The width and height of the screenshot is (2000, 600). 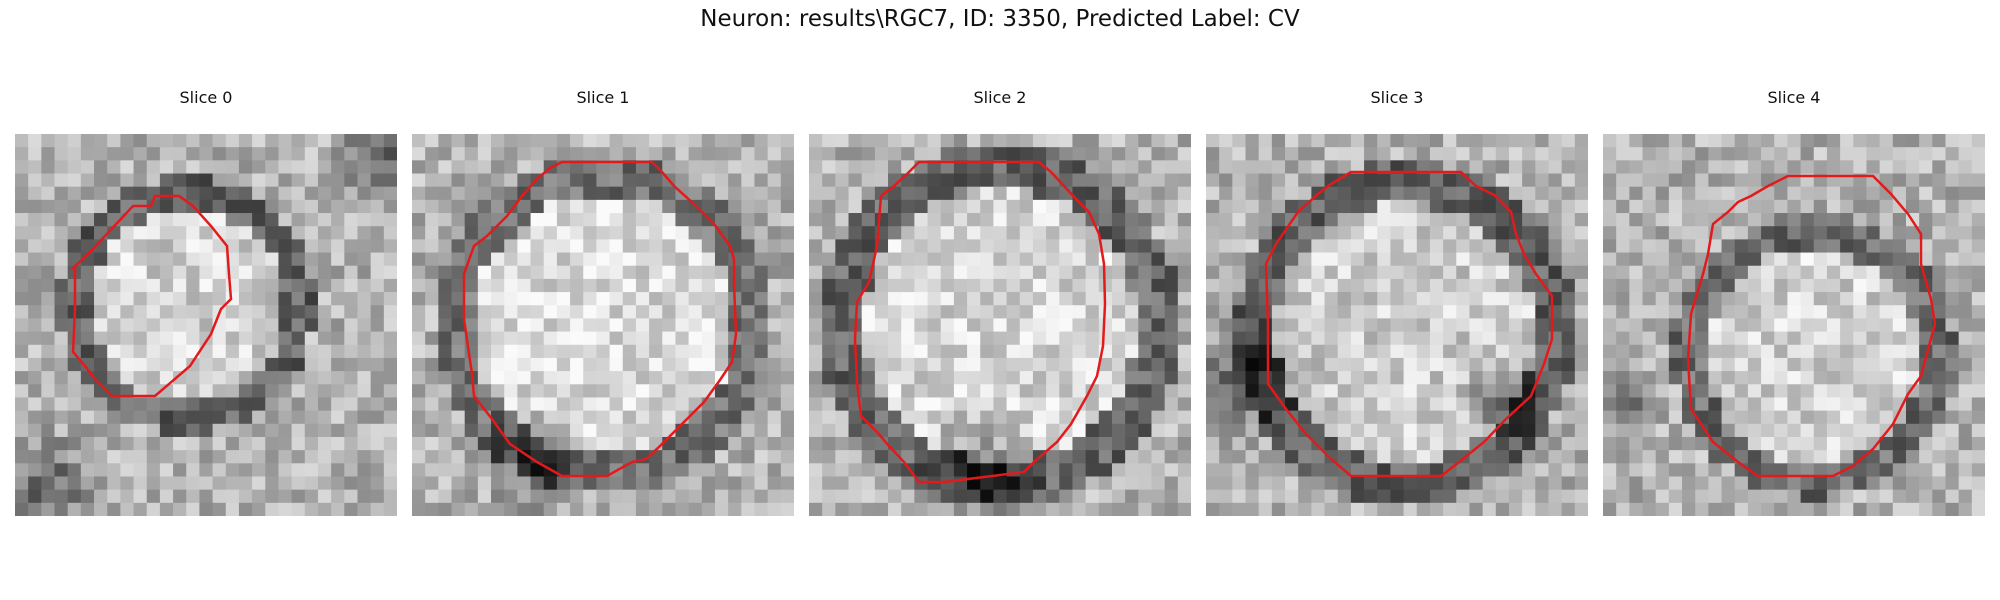 I want to click on slice-title: Slice 1, so click(x=603, y=97).